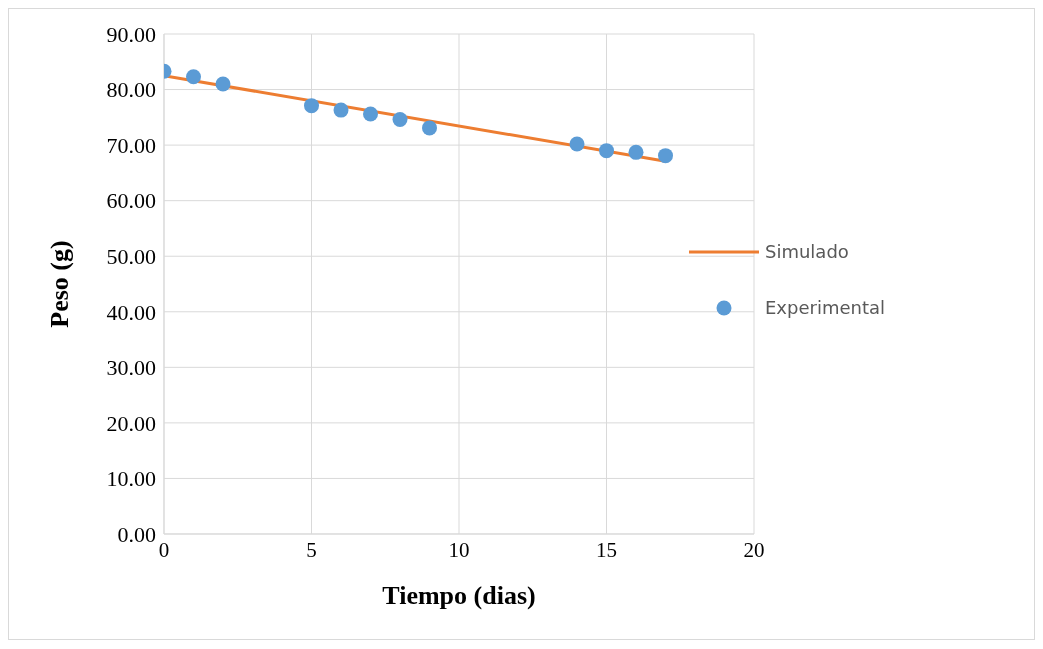 The image size is (1043, 649). What do you see at coordinates (131, 145) in the screenshot?
I see `y-tick-label: 70.00` at bounding box center [131, 145].